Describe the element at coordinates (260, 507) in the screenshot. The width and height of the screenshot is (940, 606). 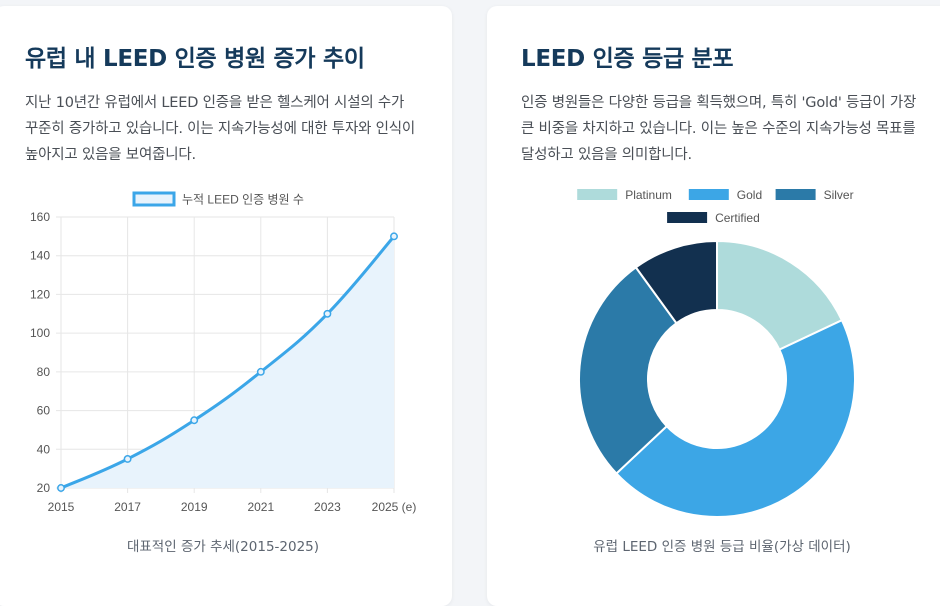
I see `x-tick-label: 2021` at that location.